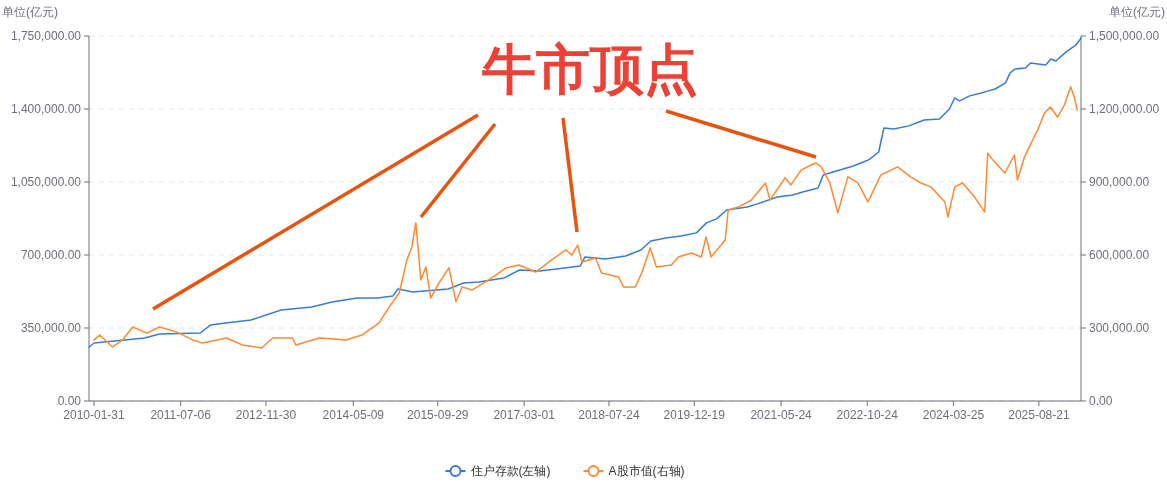 The image size is (1167, 484). I want to click on annotation: 牛市顶点, so click(590, 69).